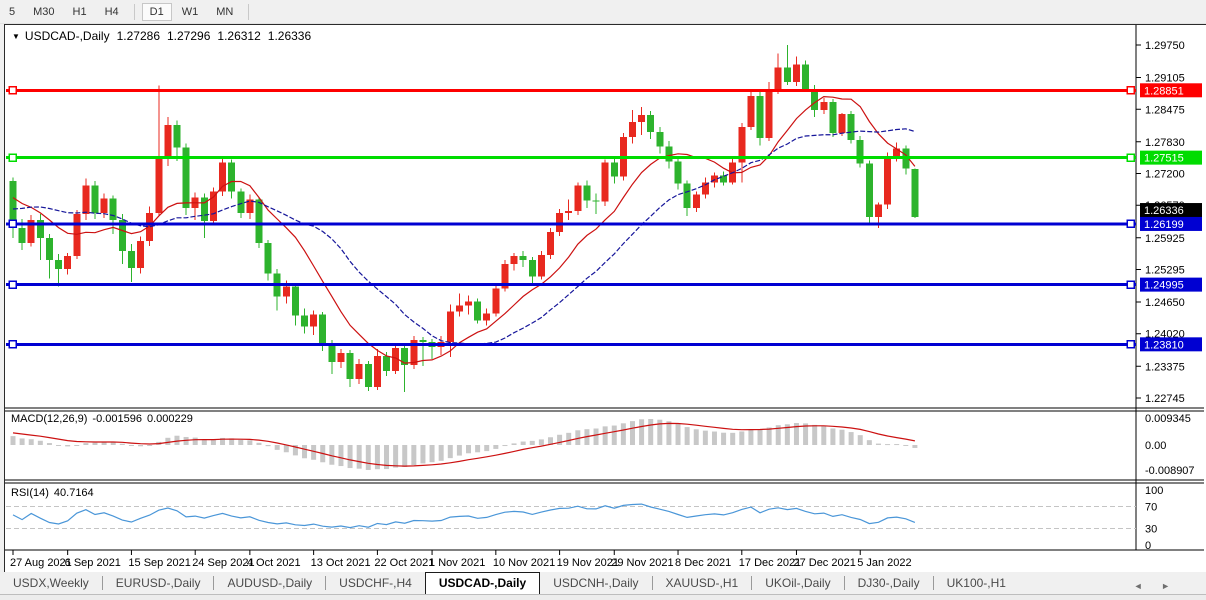  What do you see at coordinates (223, 563) in the screenshot?
I see `date-axis-label: 24 Sep 2021` at bounding box center [223, 563].